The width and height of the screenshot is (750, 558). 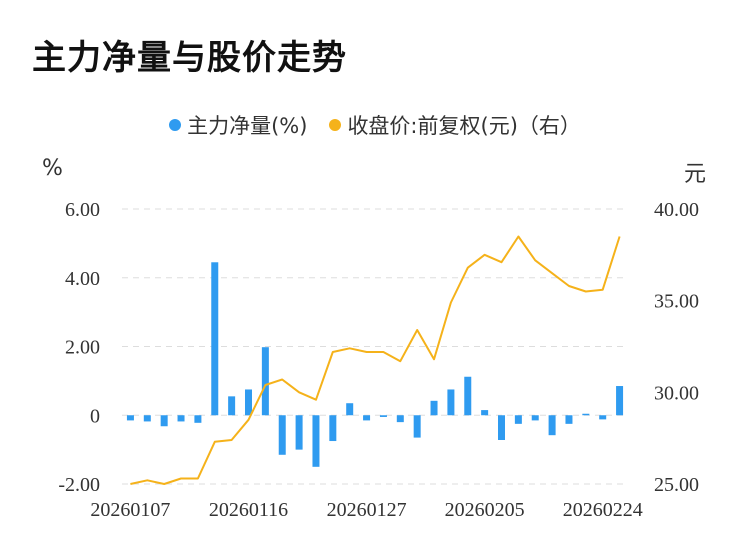 What do you see at coordinates (95, 416) in the screenshot?
I see `left-axis-tick-label: 0` at bounding box center [95, 416].